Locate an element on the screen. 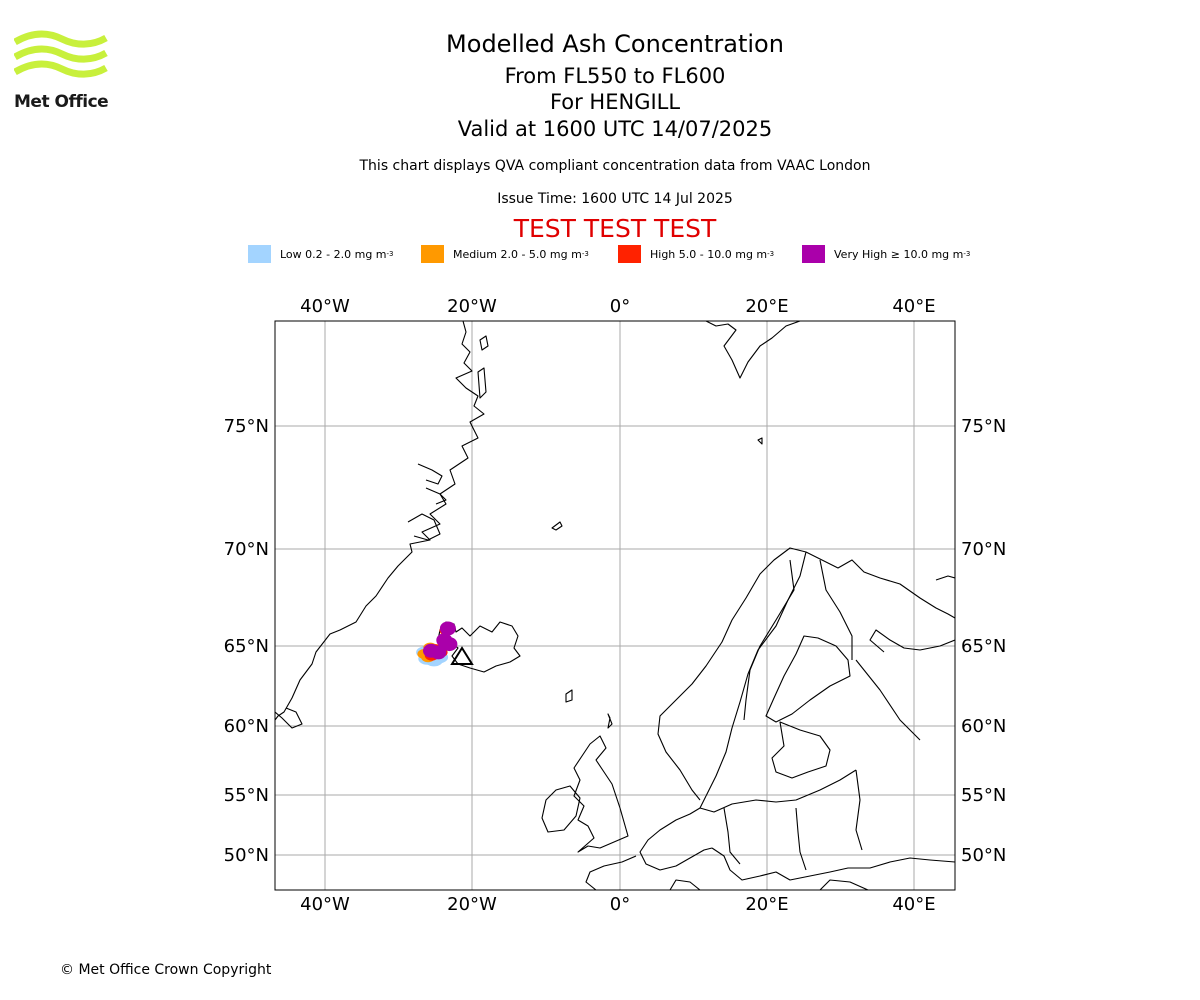 The width and height of the screenshot is (1200, 1000). longitude-labels-top: 40°W 20°W 0° 20°E 40°E is located at coordinates (617, 306).